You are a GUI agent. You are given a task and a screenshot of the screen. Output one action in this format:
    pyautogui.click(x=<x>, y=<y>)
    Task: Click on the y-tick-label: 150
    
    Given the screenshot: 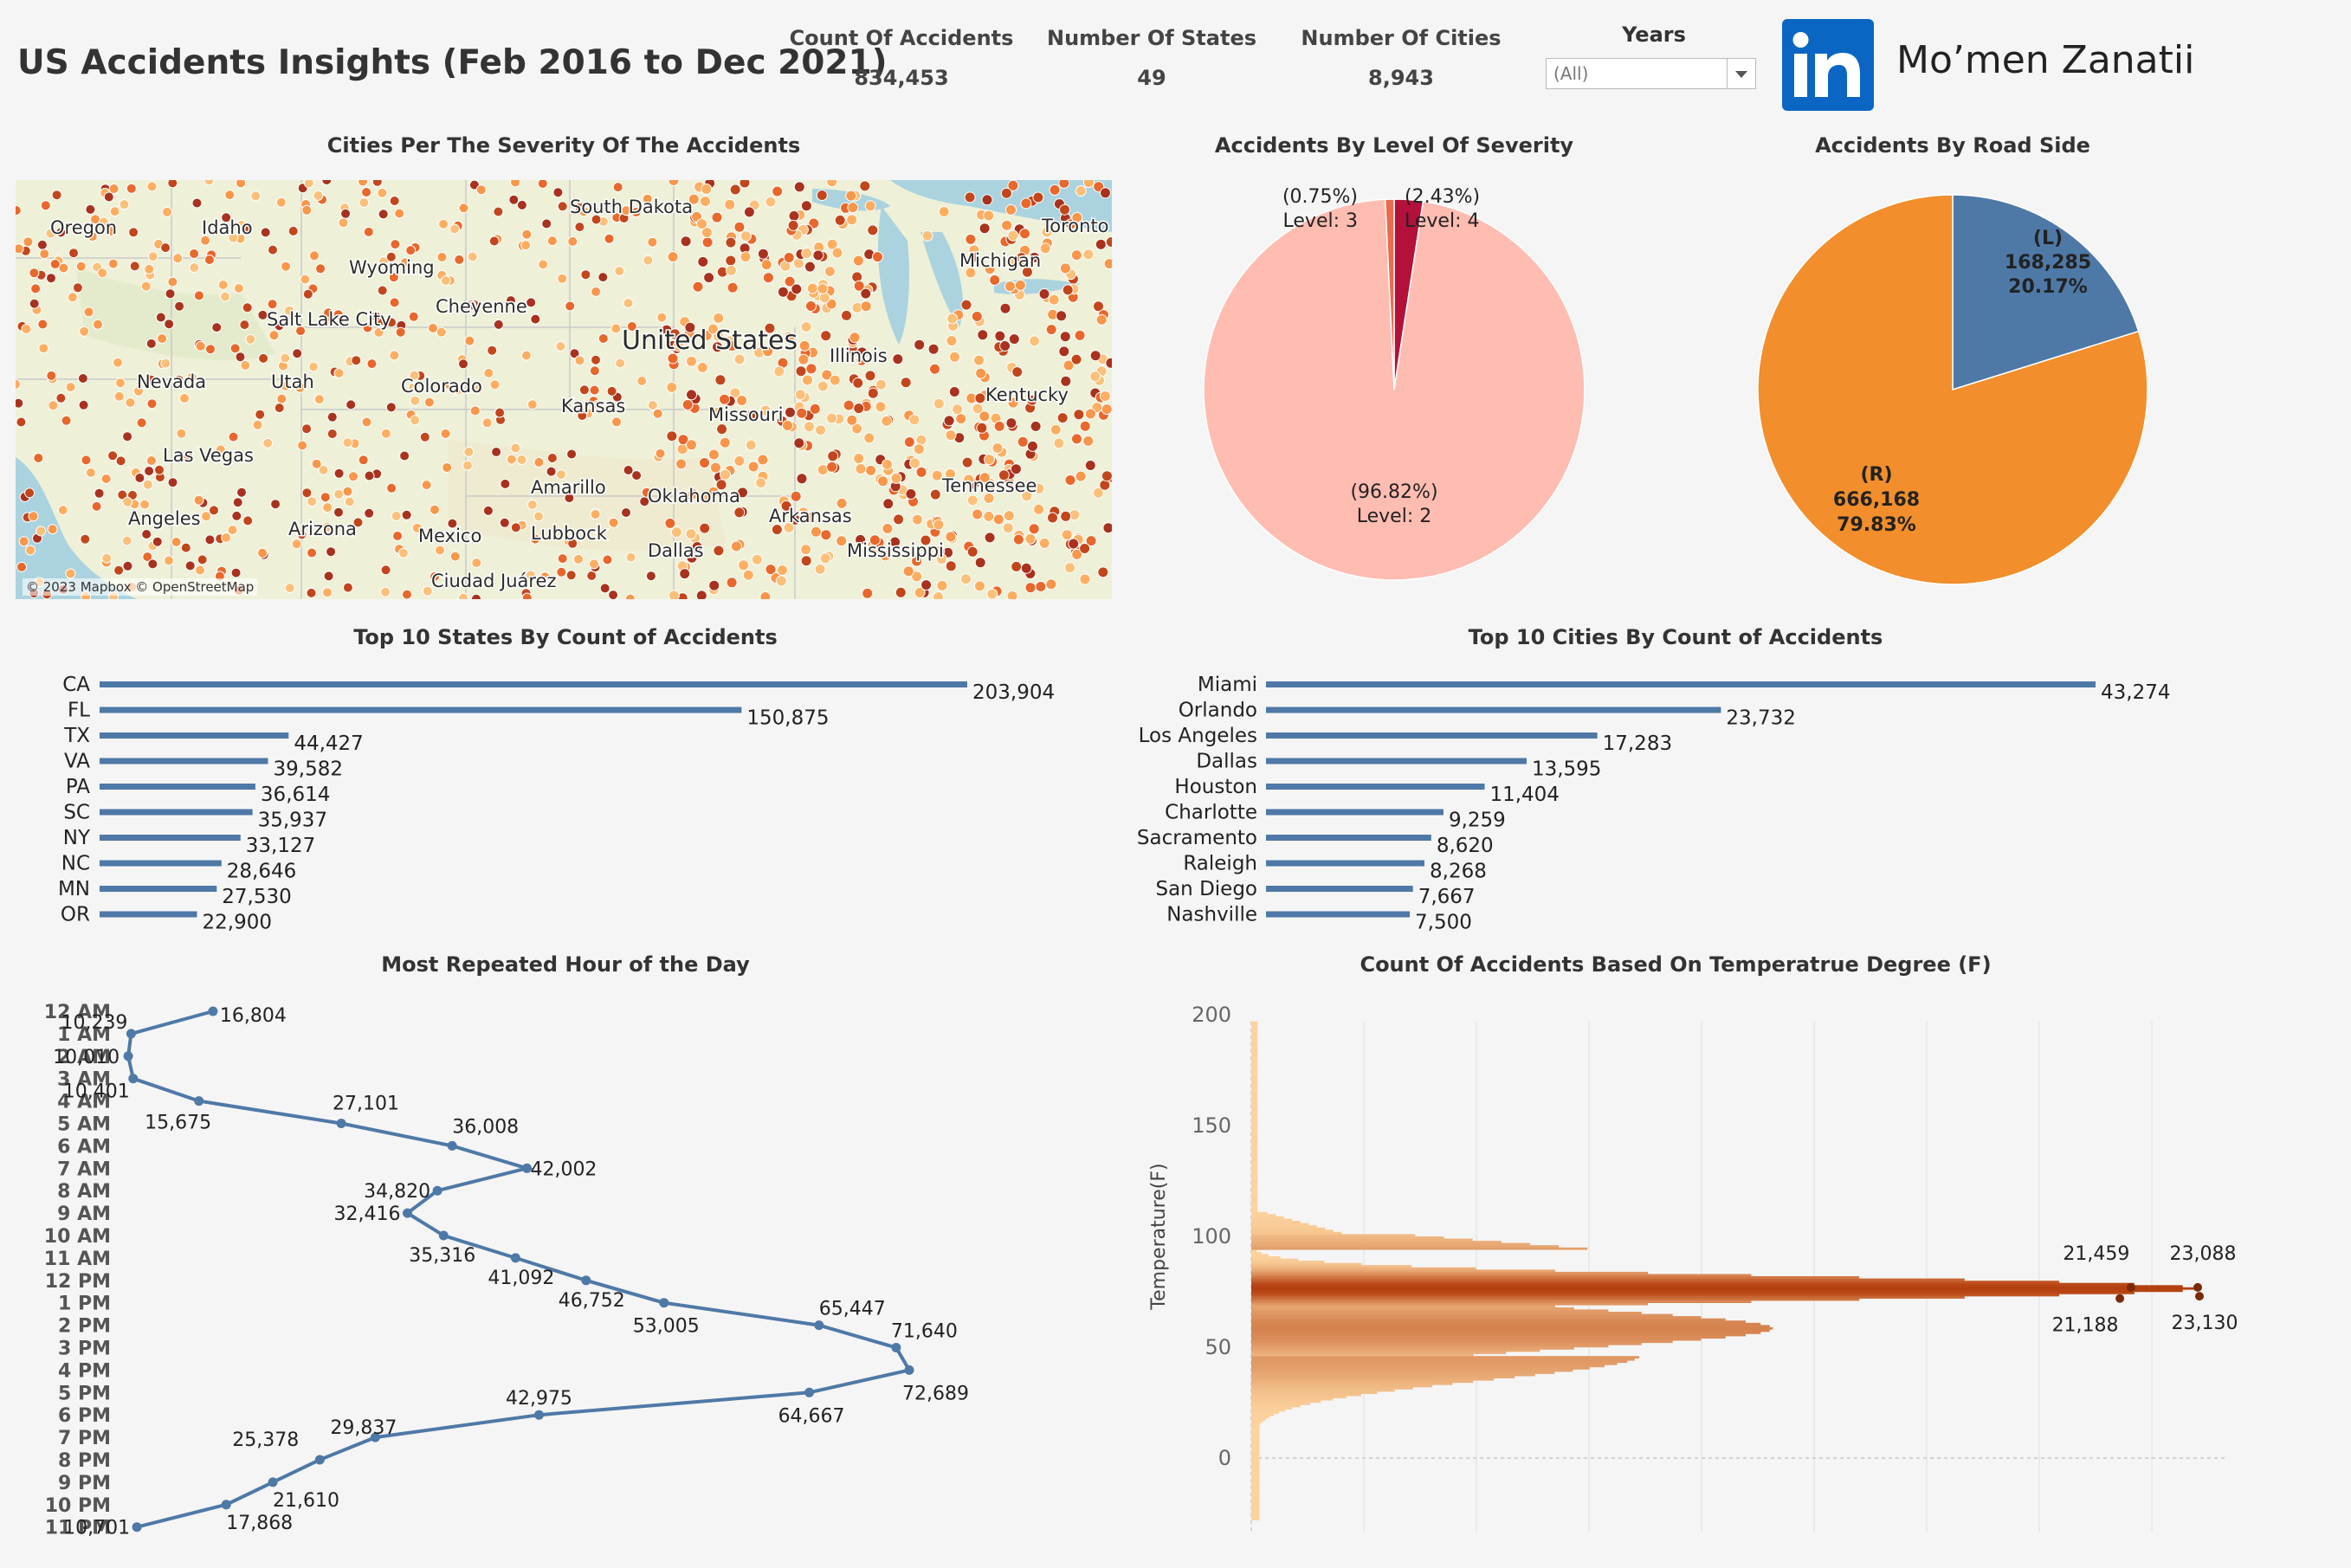 What is the action you would take?
    pyautogui.click(x=1212, y=1125)
    